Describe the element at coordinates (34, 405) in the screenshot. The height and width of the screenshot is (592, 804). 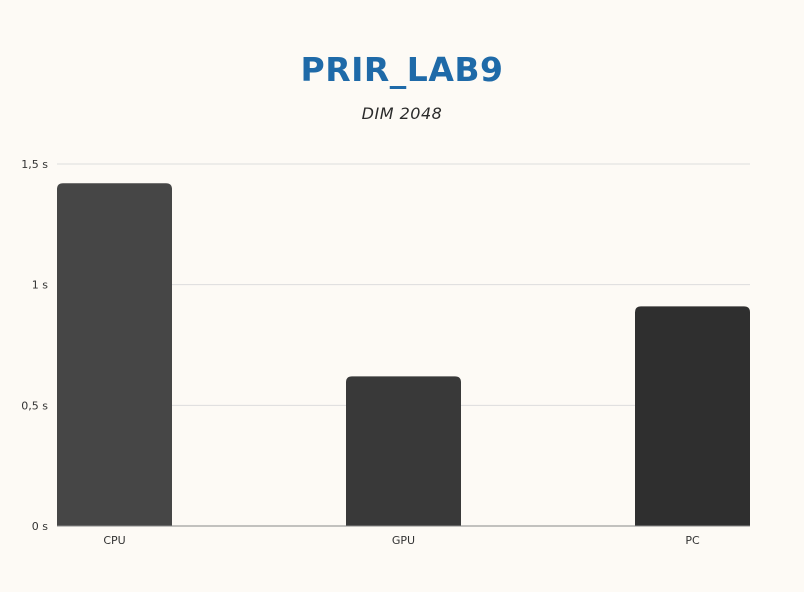
I see `y-tick-label: 0,5 s` at that location.